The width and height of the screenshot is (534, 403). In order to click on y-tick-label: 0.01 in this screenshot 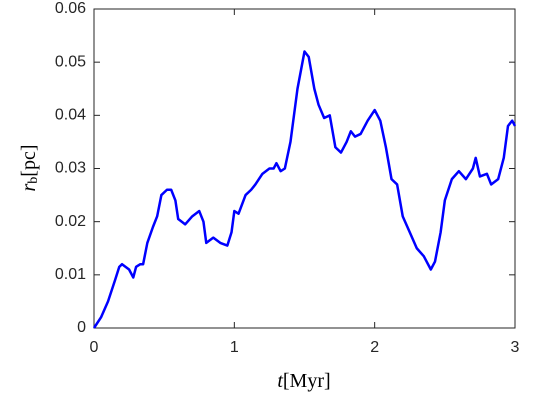, I will do `click(70, 274)`.